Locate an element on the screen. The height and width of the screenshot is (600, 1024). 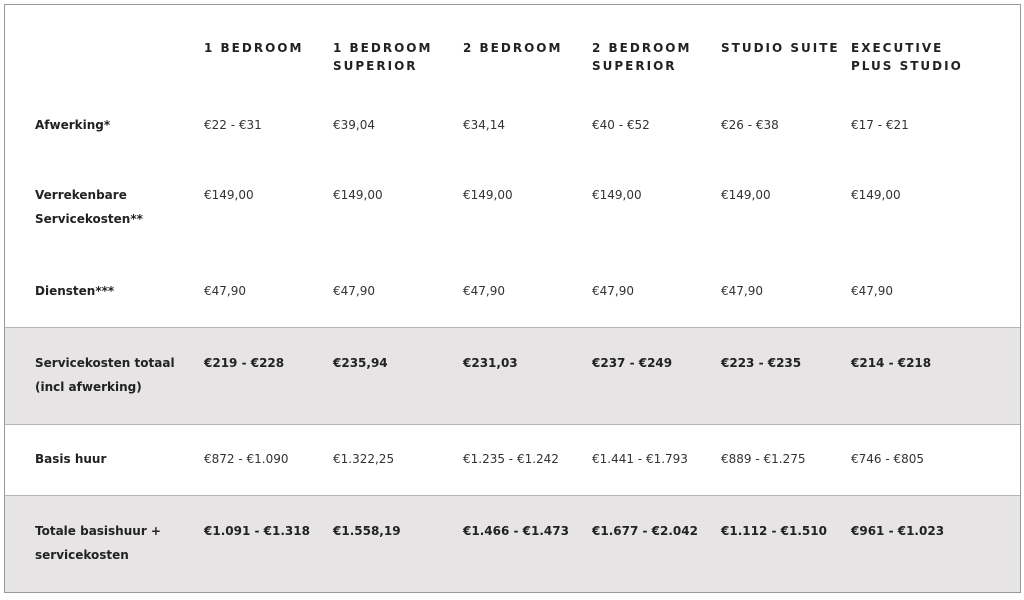
price-cell: €237 - €249 is located at coordinates (632, 363).